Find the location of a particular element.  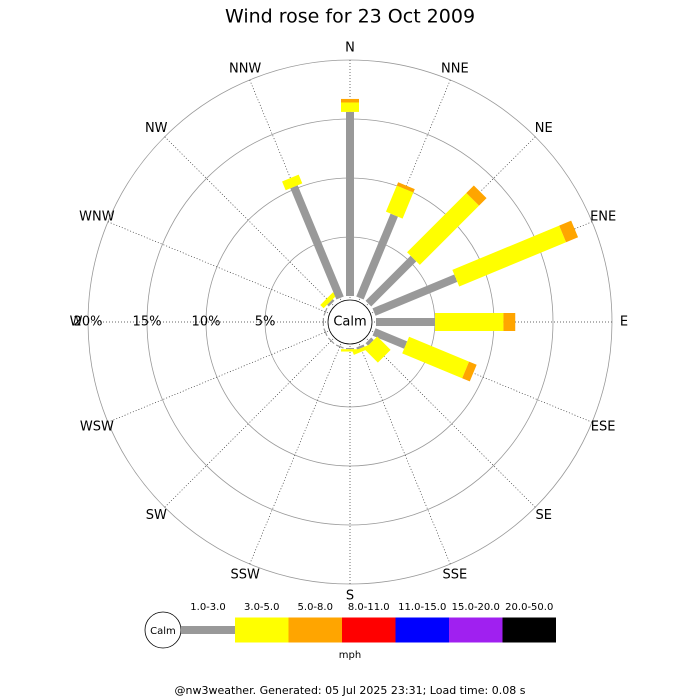

direction-label: NNE is located at coordinates (455, 68).